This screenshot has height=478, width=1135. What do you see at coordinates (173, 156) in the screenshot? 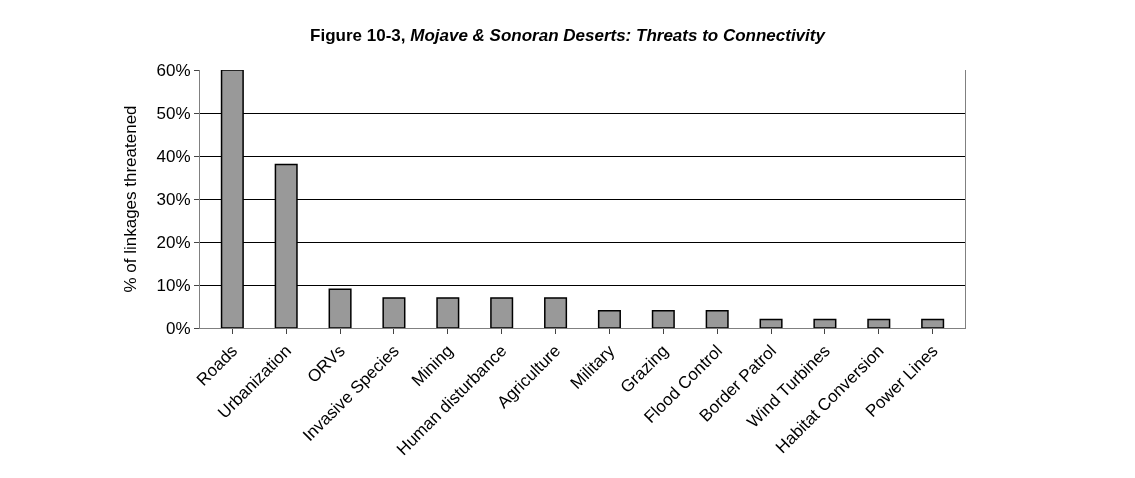
I see `y-tick-label: 40%` at bounding box center [173, 156].